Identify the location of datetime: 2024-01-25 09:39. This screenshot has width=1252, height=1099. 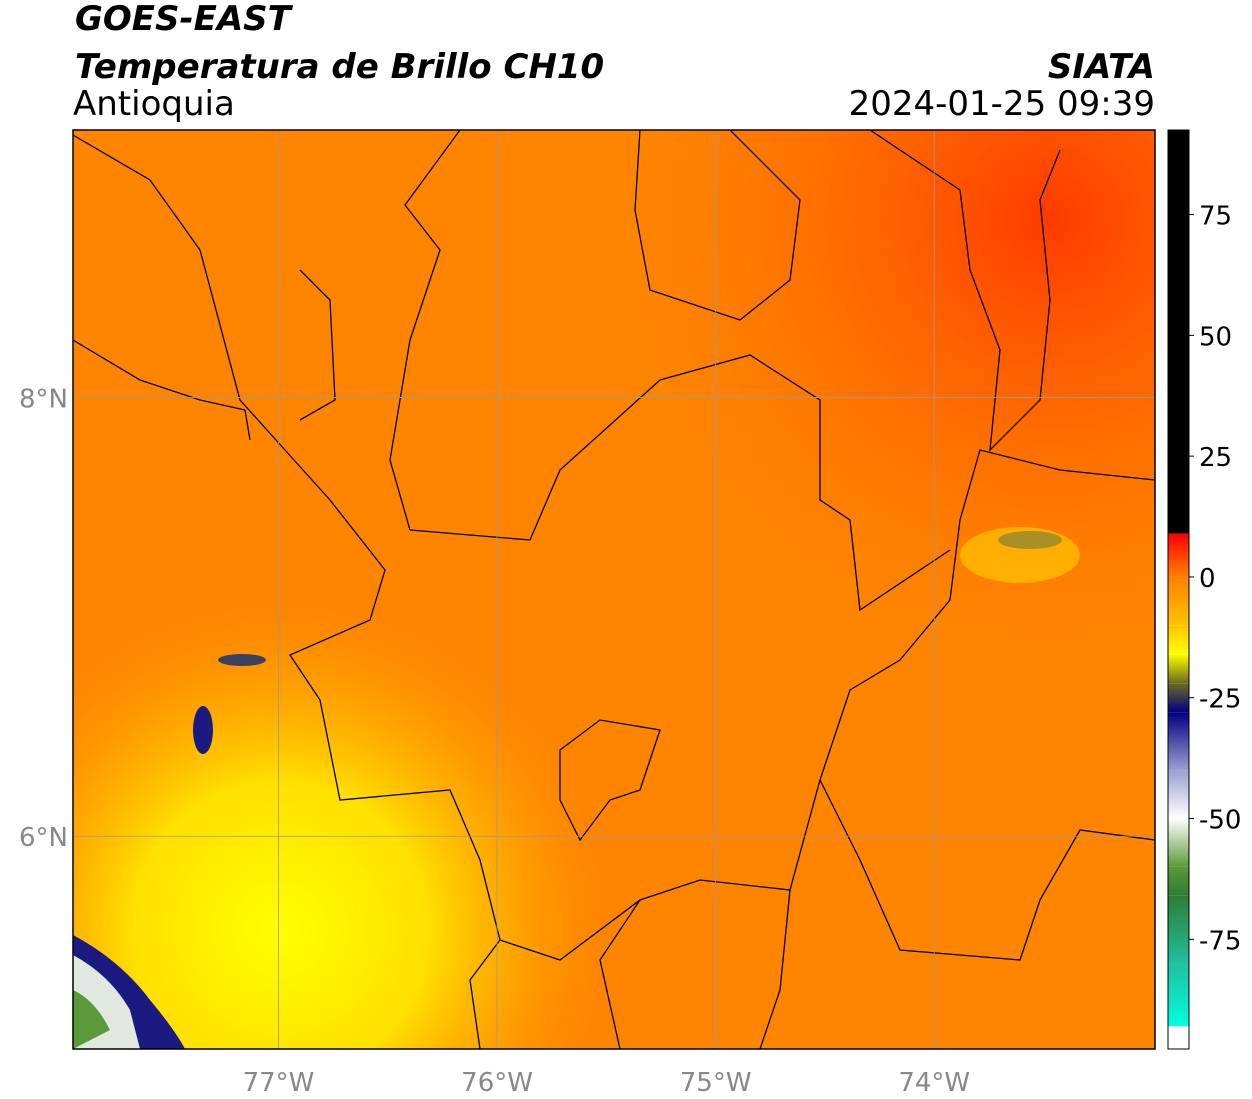
(1002, 104).